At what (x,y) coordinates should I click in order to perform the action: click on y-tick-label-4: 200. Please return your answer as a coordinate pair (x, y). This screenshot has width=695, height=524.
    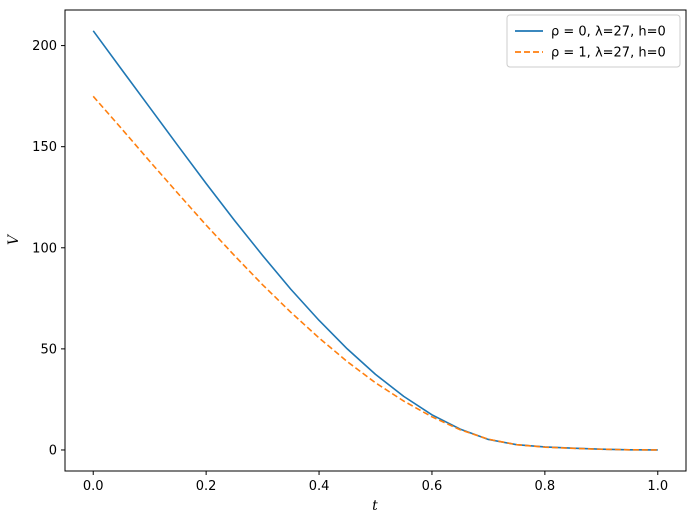
    Looking at the image, I should click on (44, 46).